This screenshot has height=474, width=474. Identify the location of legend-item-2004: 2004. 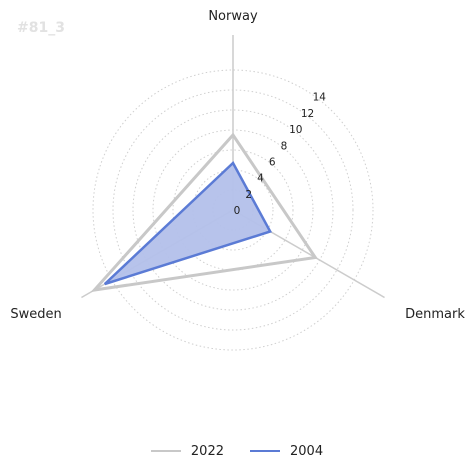
(286, 451).